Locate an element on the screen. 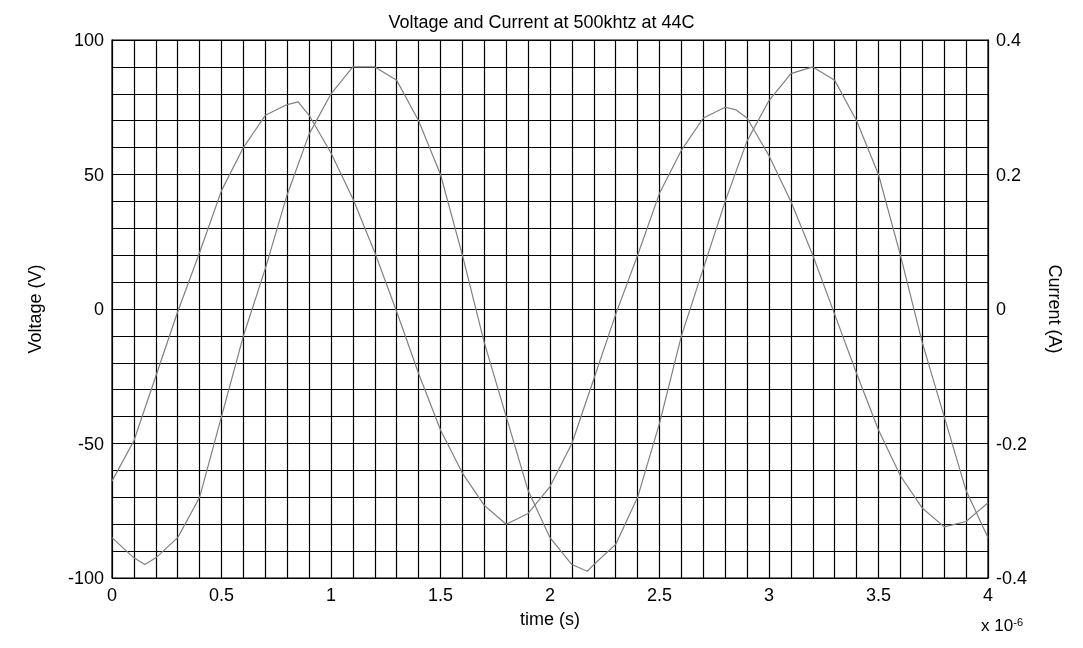 This screenshot has height=648, width=1083. x-tick-label: 4 is located at coordinates (988, 595).